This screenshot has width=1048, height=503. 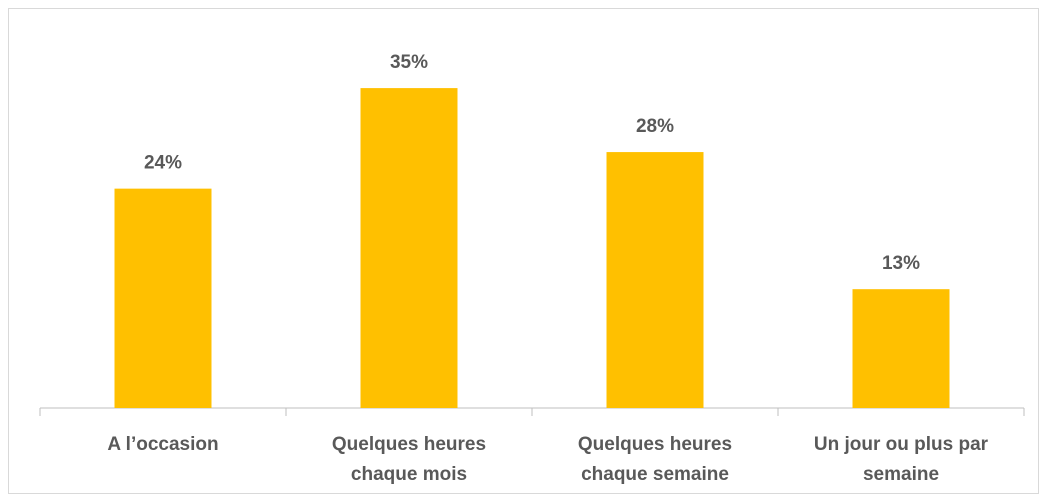 I want to click on data-label: 13%, so click(x=901, y=263).